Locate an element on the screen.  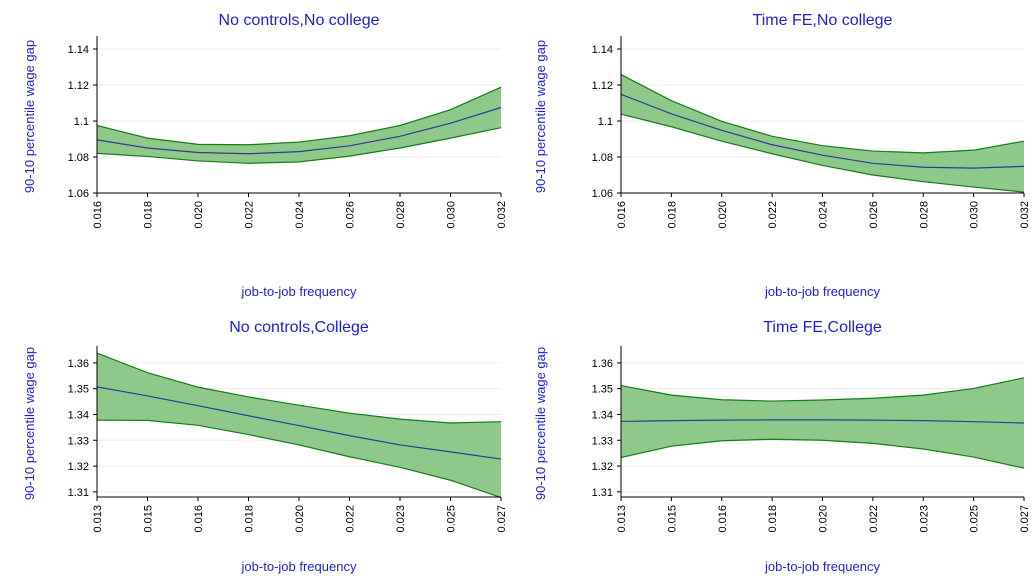
panel-title: No controls,College is located at coordinates (299, 327).